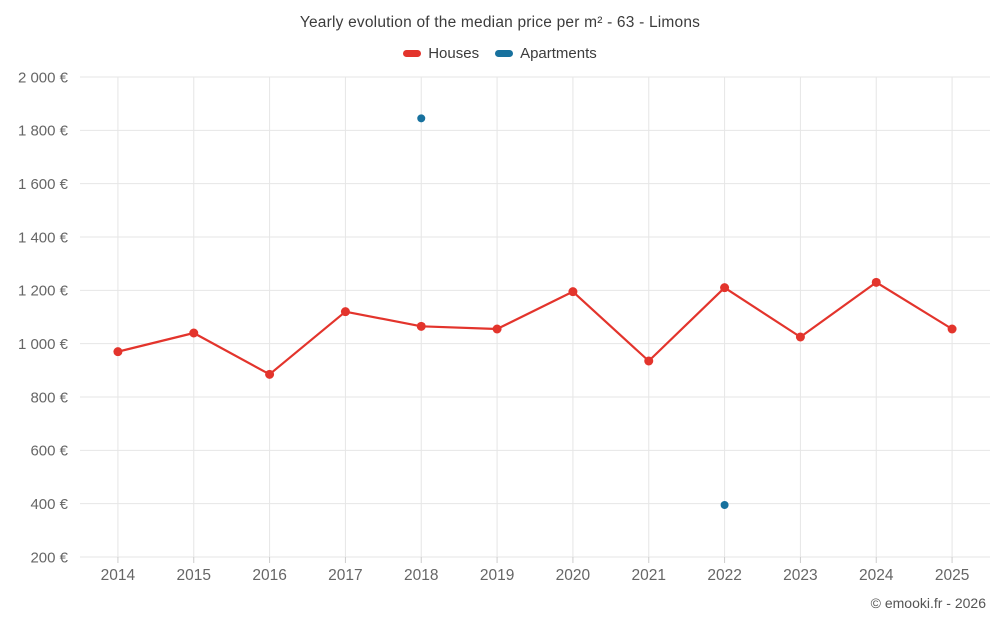 The height and width of the screenshot is (625, 1000). What do you see at coordinates (345, 575) in the screenshot?
I see `x-axis-tick-label: 2017` at bounding box center [345, 575].